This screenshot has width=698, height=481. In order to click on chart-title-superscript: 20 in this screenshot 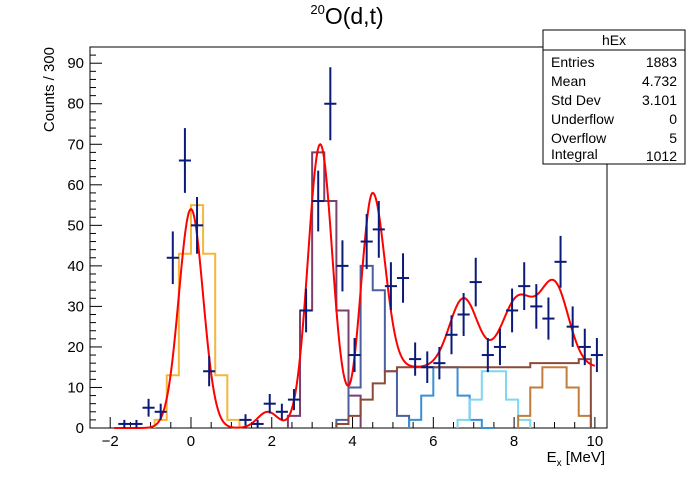, I will do `click(317, 9)`.